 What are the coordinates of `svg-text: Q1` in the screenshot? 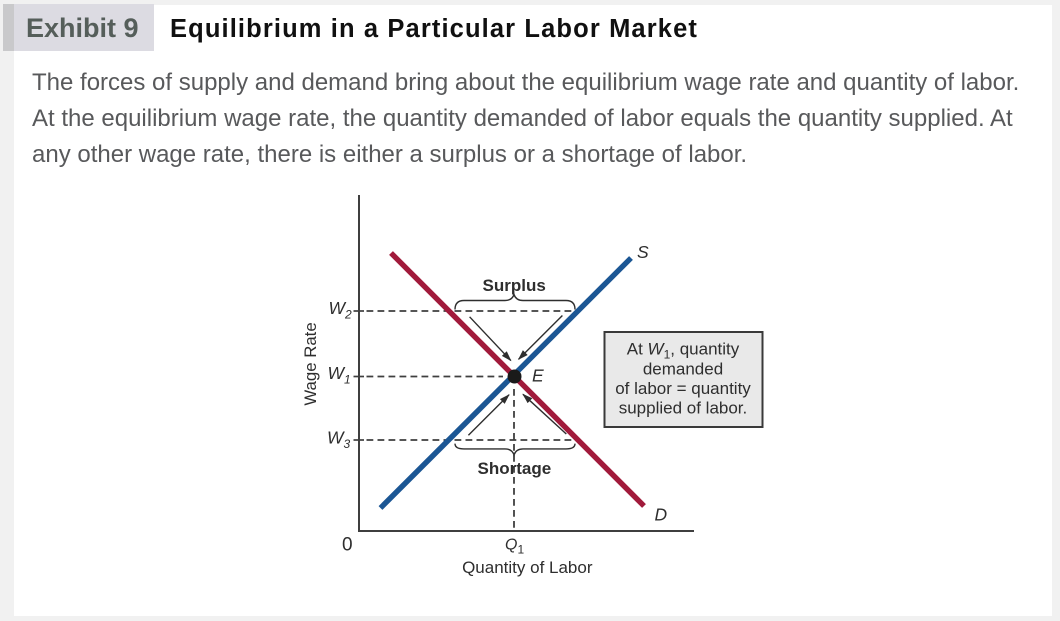 It's located at (514, 547).